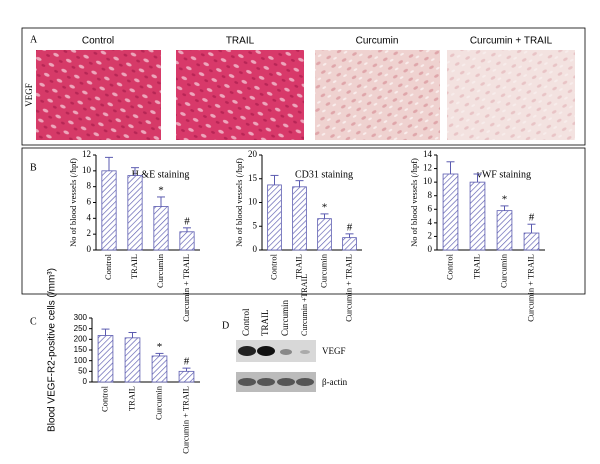 This screenshot has height=464, width=600. I want to click on y-axis-label: Blood VEGF-R2-positive cells (/mm³), so click(52, 350).